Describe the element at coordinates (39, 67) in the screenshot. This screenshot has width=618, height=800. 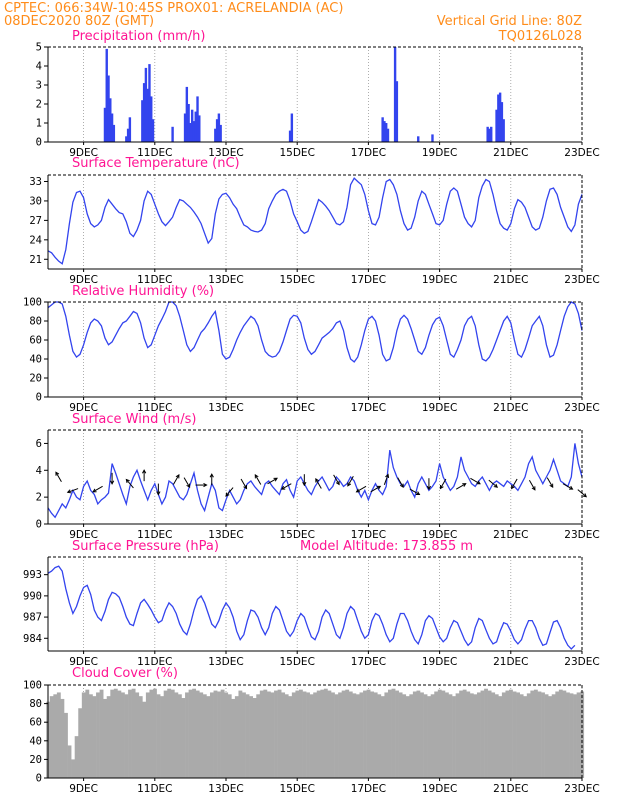
I see `y-tick-label: 4` at that location.